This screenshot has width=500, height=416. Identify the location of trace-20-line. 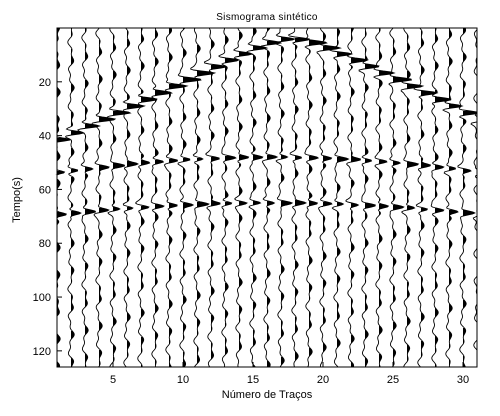
(329, 197).